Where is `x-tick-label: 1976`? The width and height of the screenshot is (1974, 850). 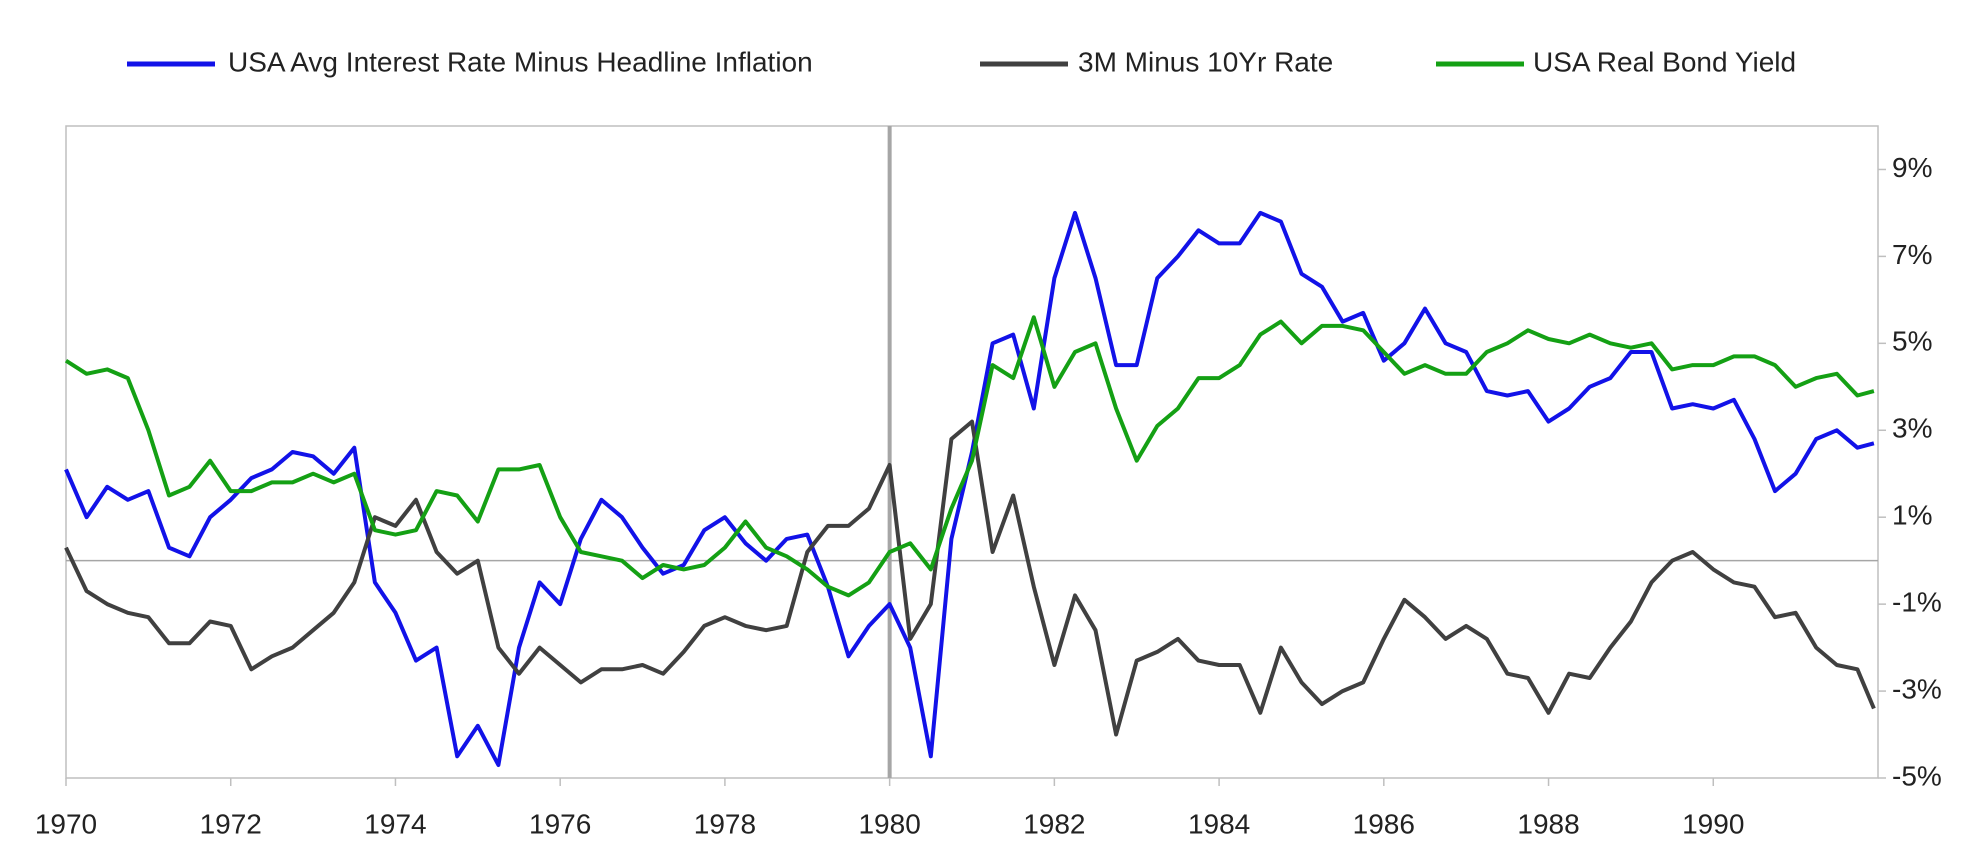
x-tick-label: 1976 is located at coordinates (560, 823).